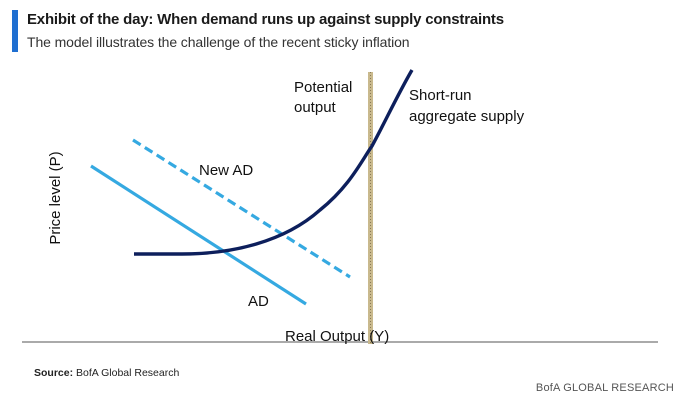 The width and height of the screenshot is (684, 405). Describe the element at coordinates (128, 373) in the screenshot. I see `source-text: BofA Global Research` at that location.